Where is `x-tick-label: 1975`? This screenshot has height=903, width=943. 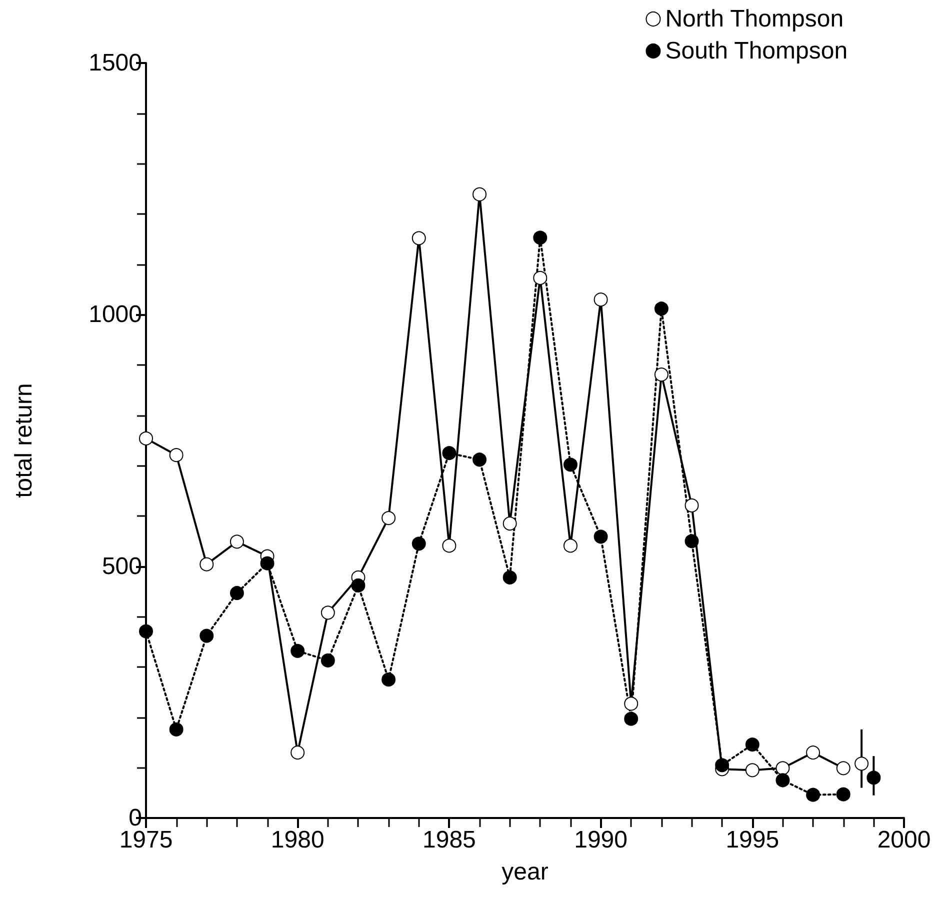 x-tick-label: 1975 is located at coordinates (146, 840).